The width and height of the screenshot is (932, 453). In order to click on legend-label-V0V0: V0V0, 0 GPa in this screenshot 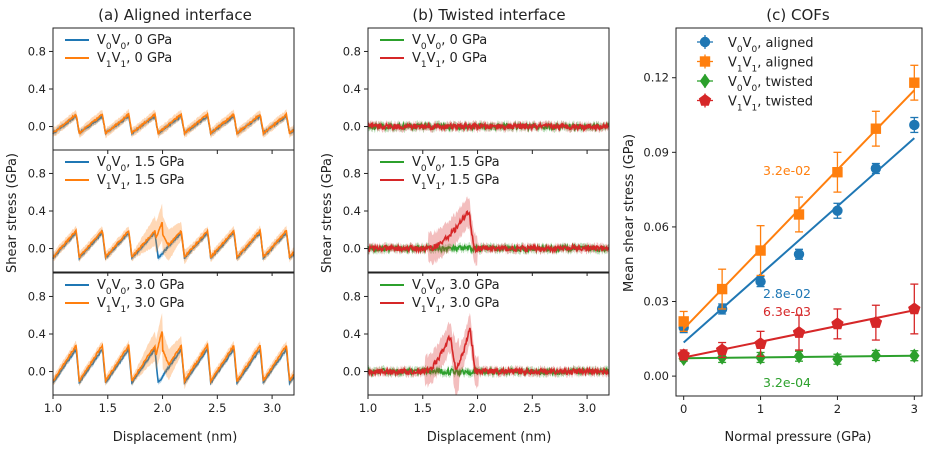, I will do `click(134, 42)`.